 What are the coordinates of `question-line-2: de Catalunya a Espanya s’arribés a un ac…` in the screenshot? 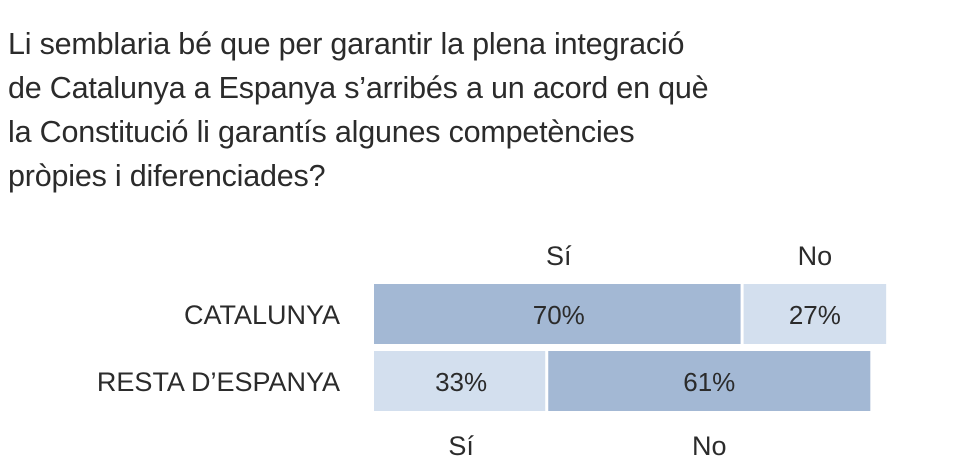 It's located at (358, 88).